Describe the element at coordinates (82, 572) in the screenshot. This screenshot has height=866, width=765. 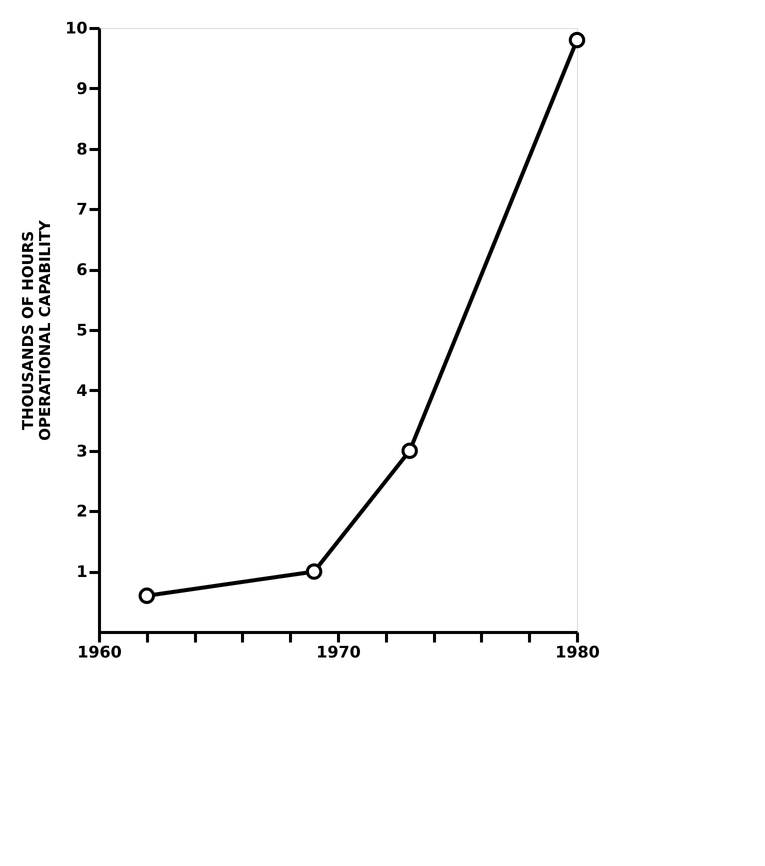
I see `y-tick-label: 1` at that location.